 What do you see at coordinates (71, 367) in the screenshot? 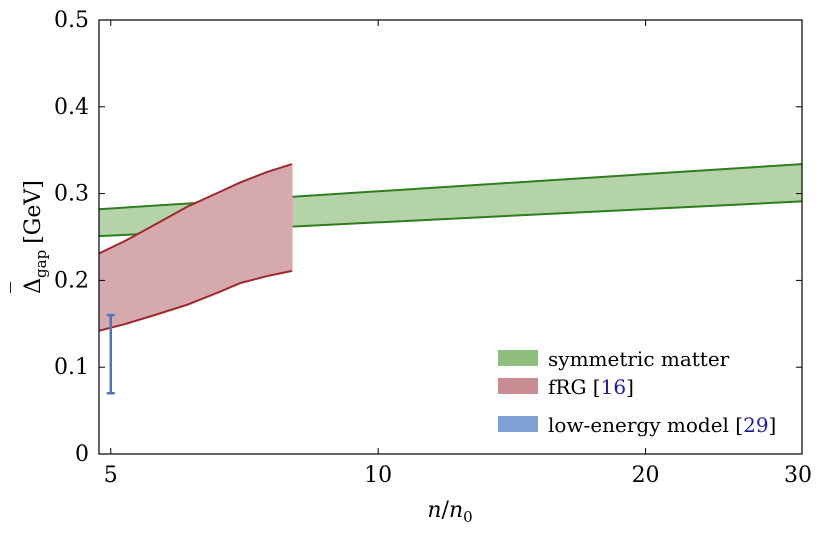
I see `y-tick-label: 0.1` at bounding box center [71, 367].